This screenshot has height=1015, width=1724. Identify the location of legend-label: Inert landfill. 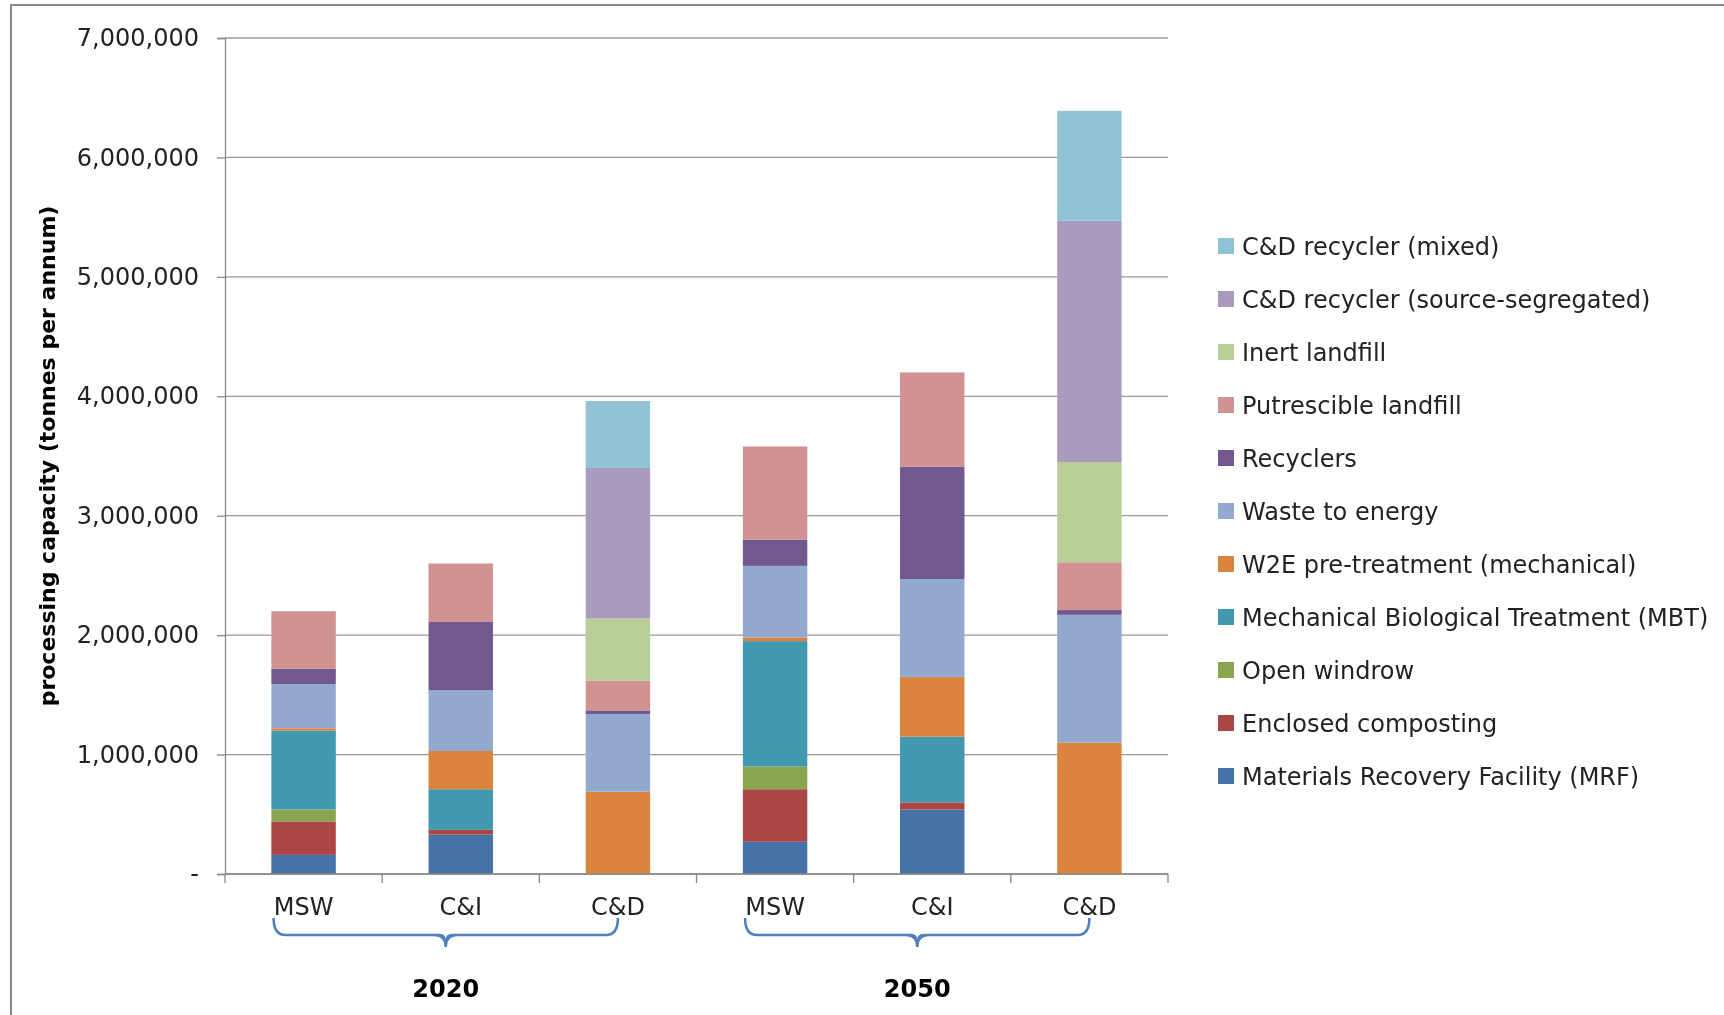
(1314, 353).